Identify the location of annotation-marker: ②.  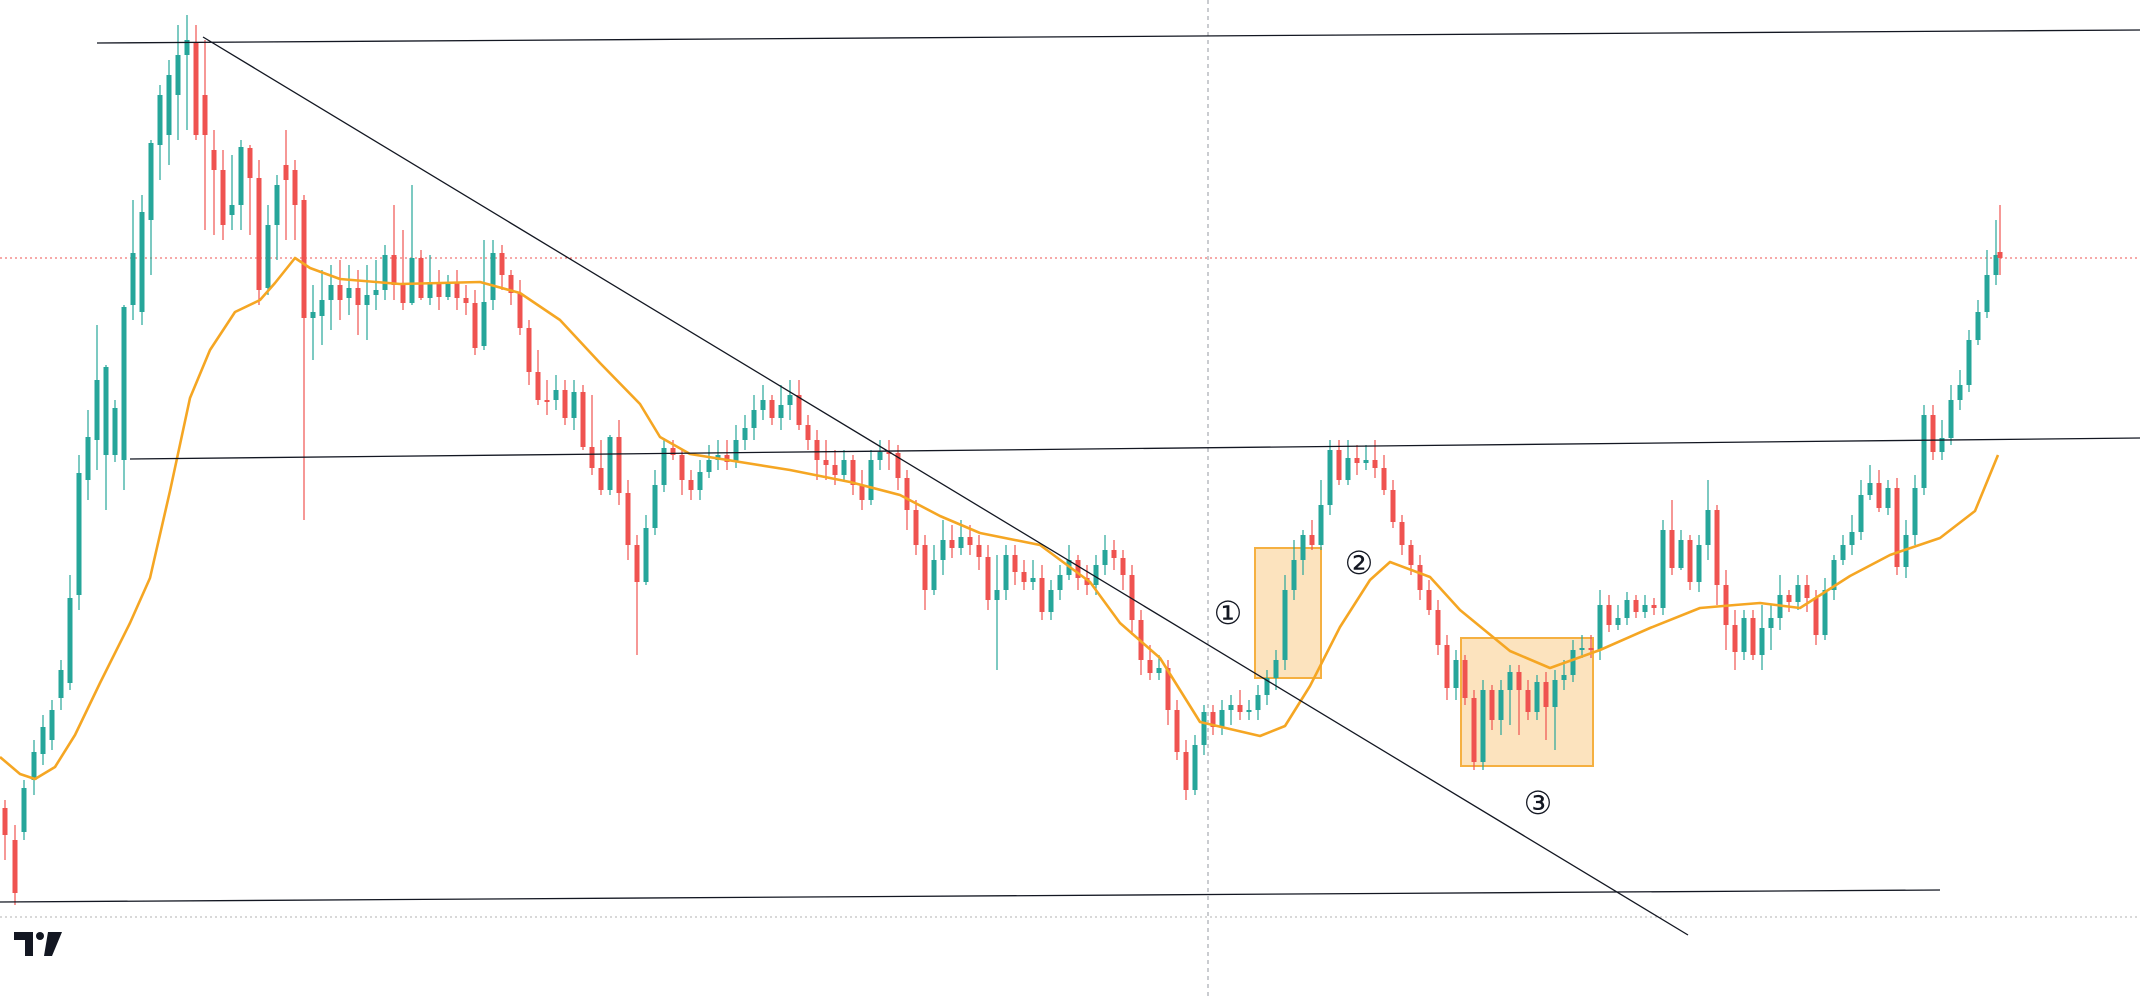
(1359, 563).